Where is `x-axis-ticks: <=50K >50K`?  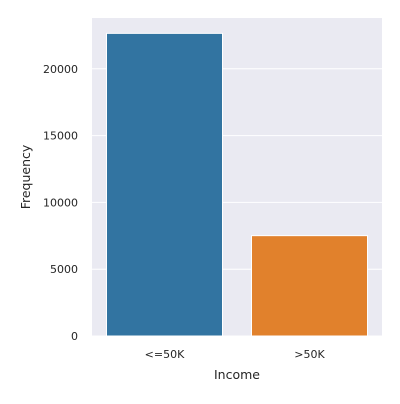
x-axis-ticks: <=50K >50K is located at coordinates (235, 354).